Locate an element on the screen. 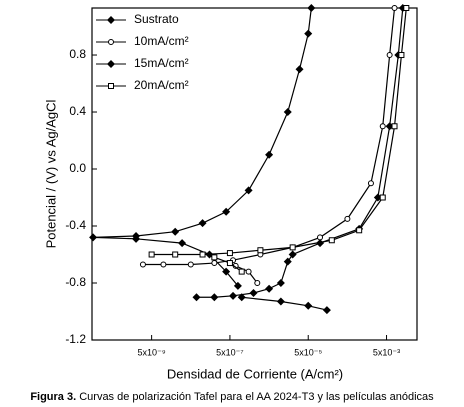 The height and width of the screenshot is (407, 464). y-tick-label: 0.8 is located at coordinates (77, 54).